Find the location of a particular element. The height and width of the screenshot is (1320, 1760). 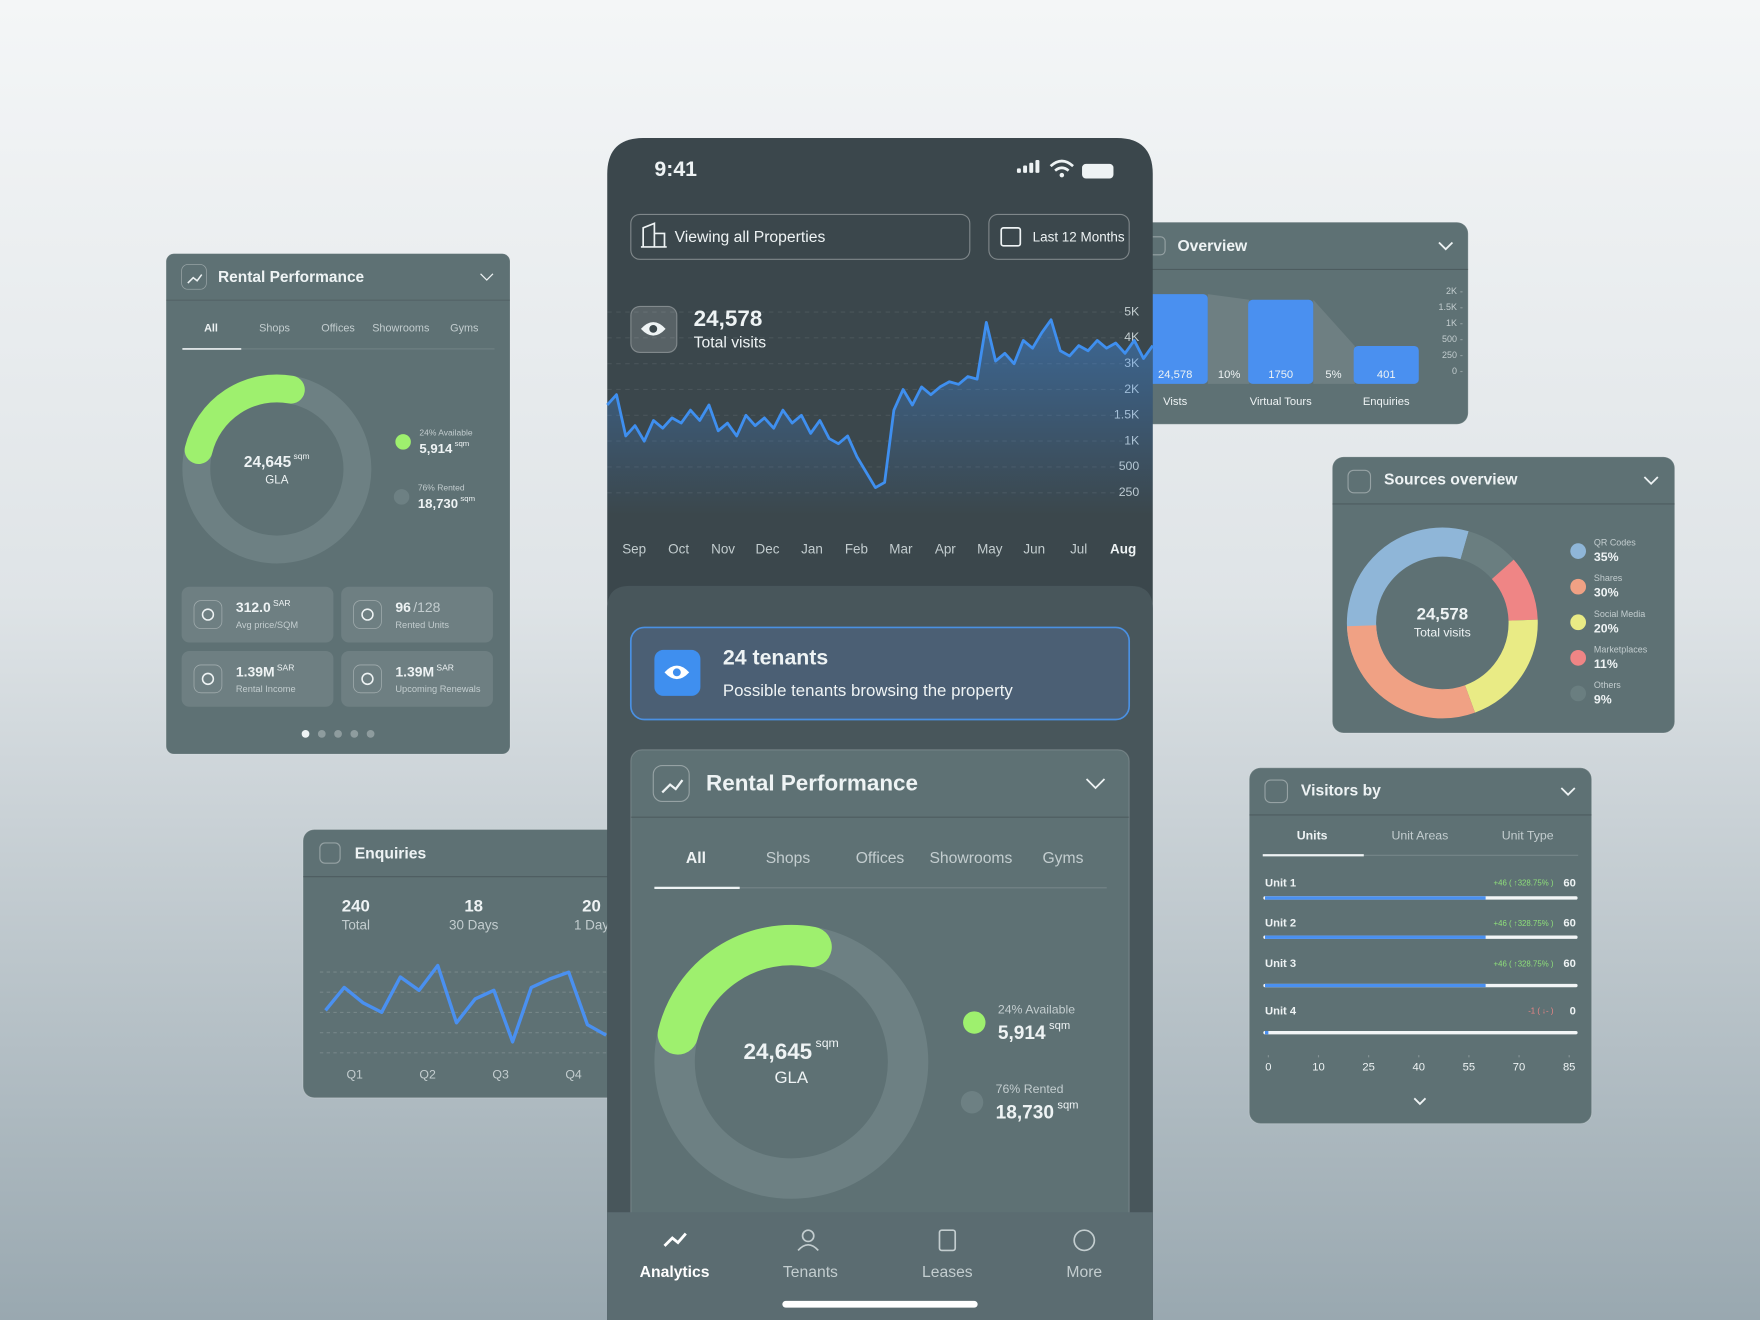

center-label: Total visits is located at coordinates (1442, 632).